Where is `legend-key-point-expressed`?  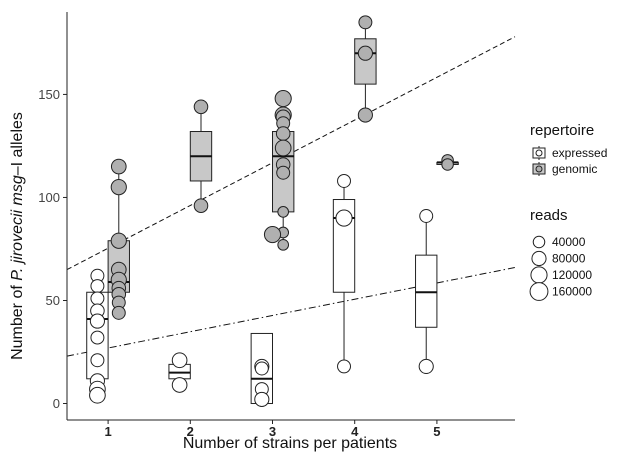
legend-key-point-expressed is located at coordinates (539, 153).